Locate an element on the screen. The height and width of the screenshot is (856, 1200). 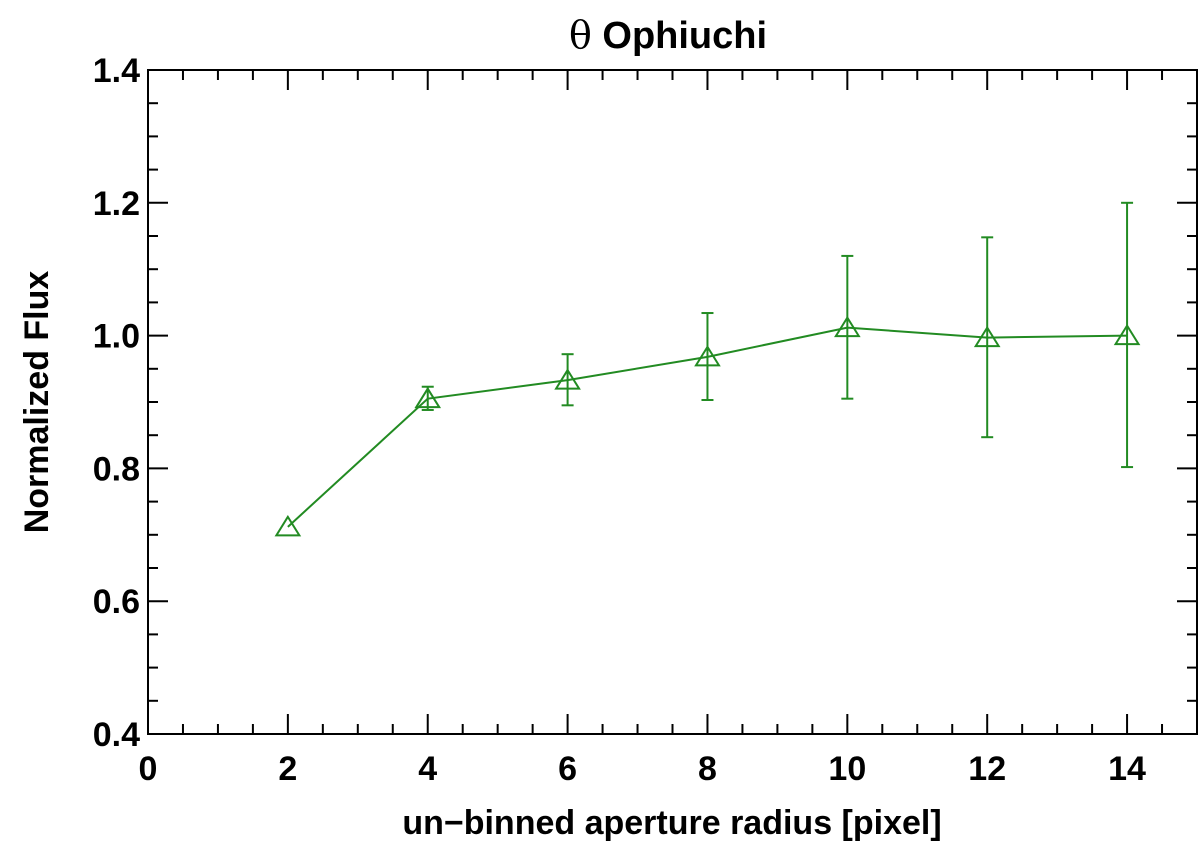
x-axis-label: un−binned aperture radius [pixel] is located at coordinates (671, 823).